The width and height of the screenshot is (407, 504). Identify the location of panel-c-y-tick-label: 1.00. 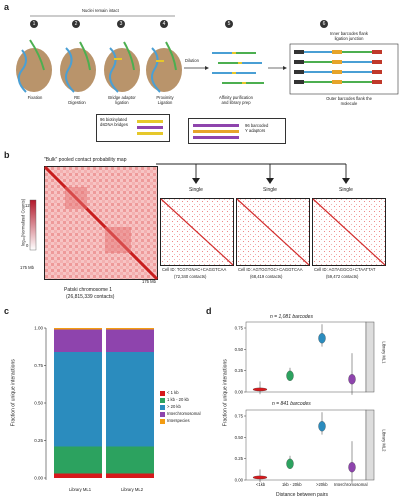
(38, 328).